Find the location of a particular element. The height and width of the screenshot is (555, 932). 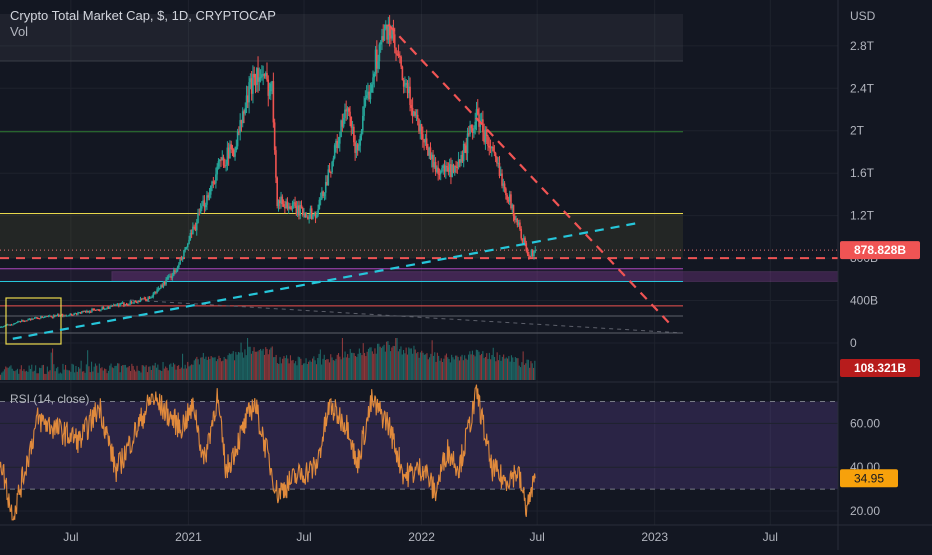

volume-value-label: 108.321B is located at coordinates (880, 368).